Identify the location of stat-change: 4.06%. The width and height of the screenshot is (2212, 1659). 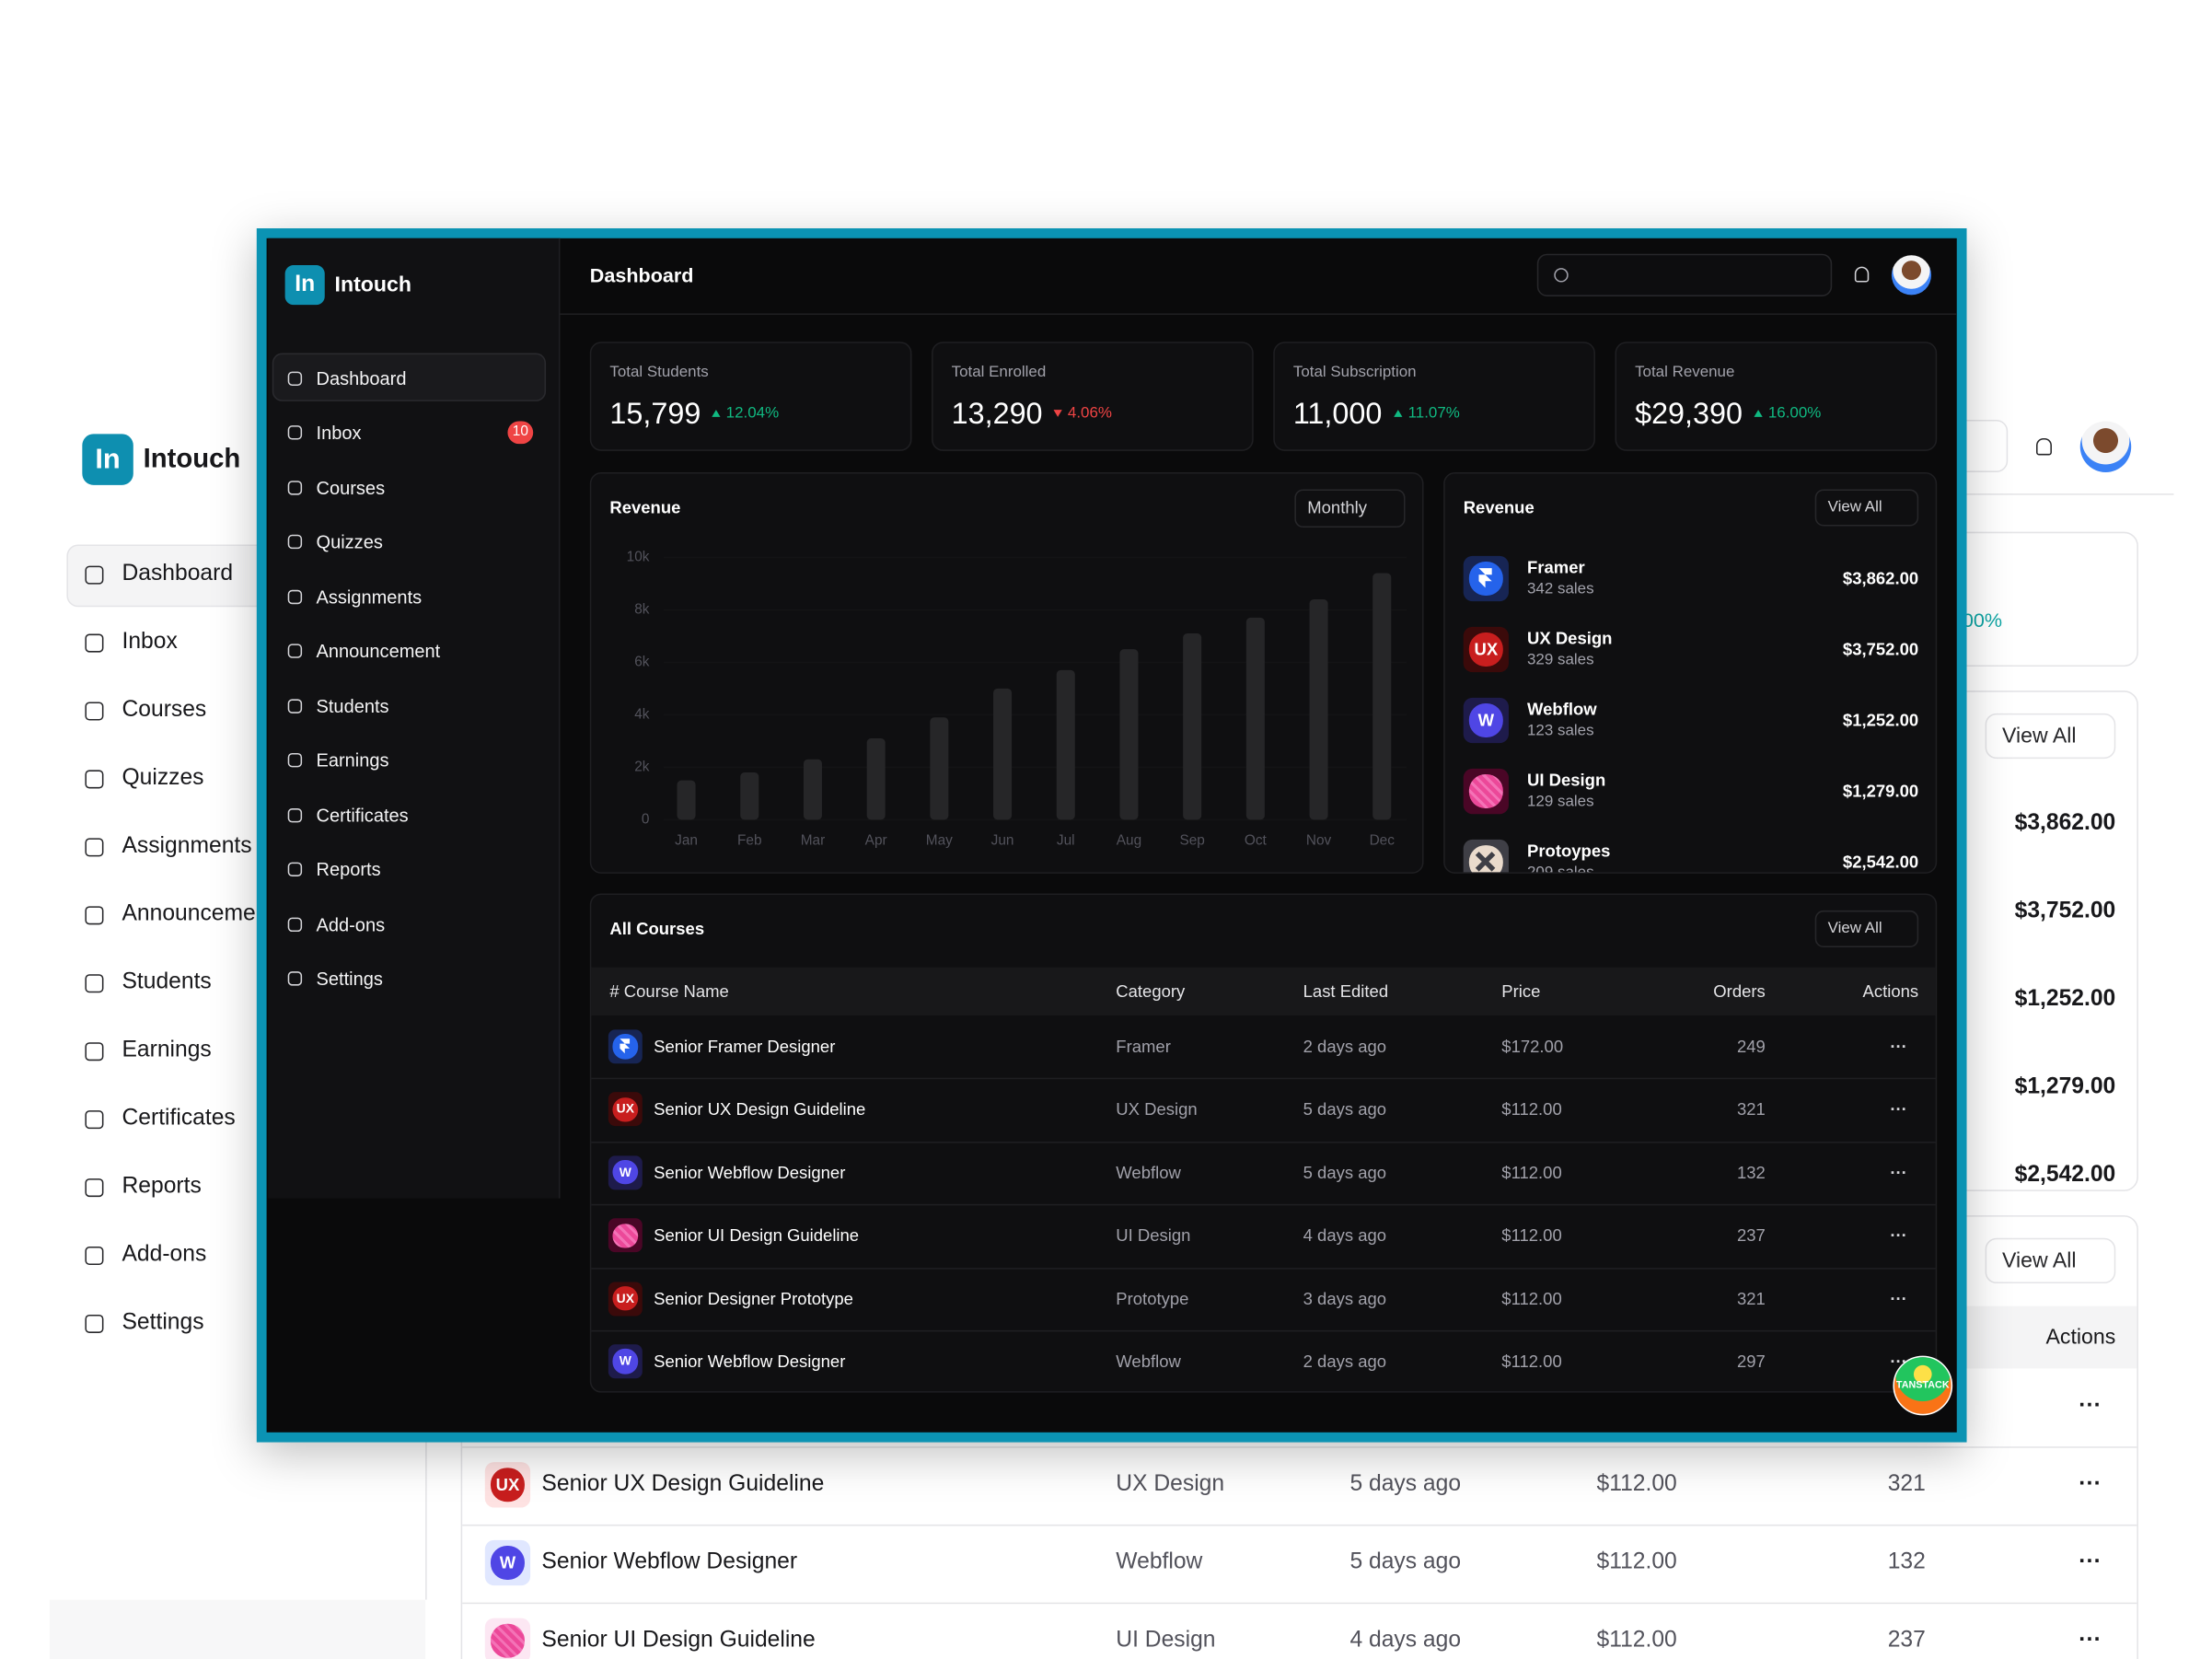
(1089, 413).